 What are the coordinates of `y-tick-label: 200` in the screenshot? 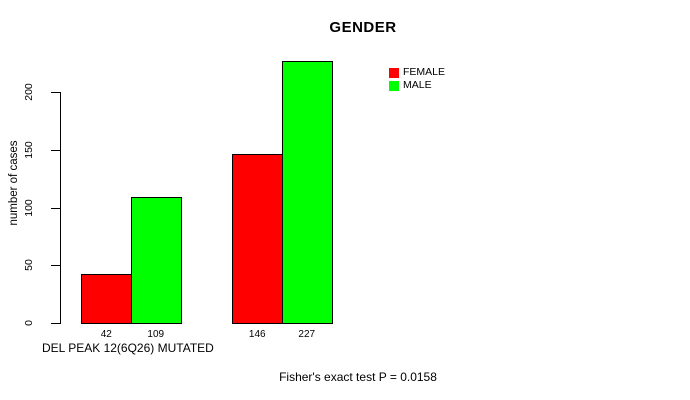 It's located at (29, 92).